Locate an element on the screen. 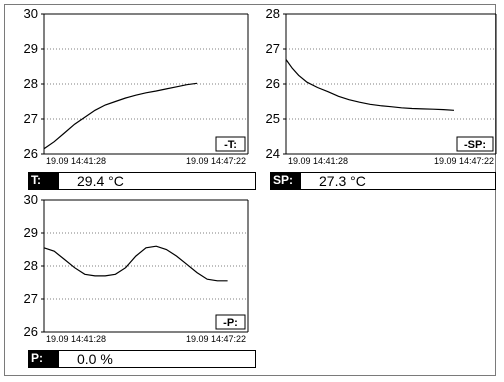 This screenshot has width=504, height=382. readout-value: 0.0 % is located at coordinates (95, 359).